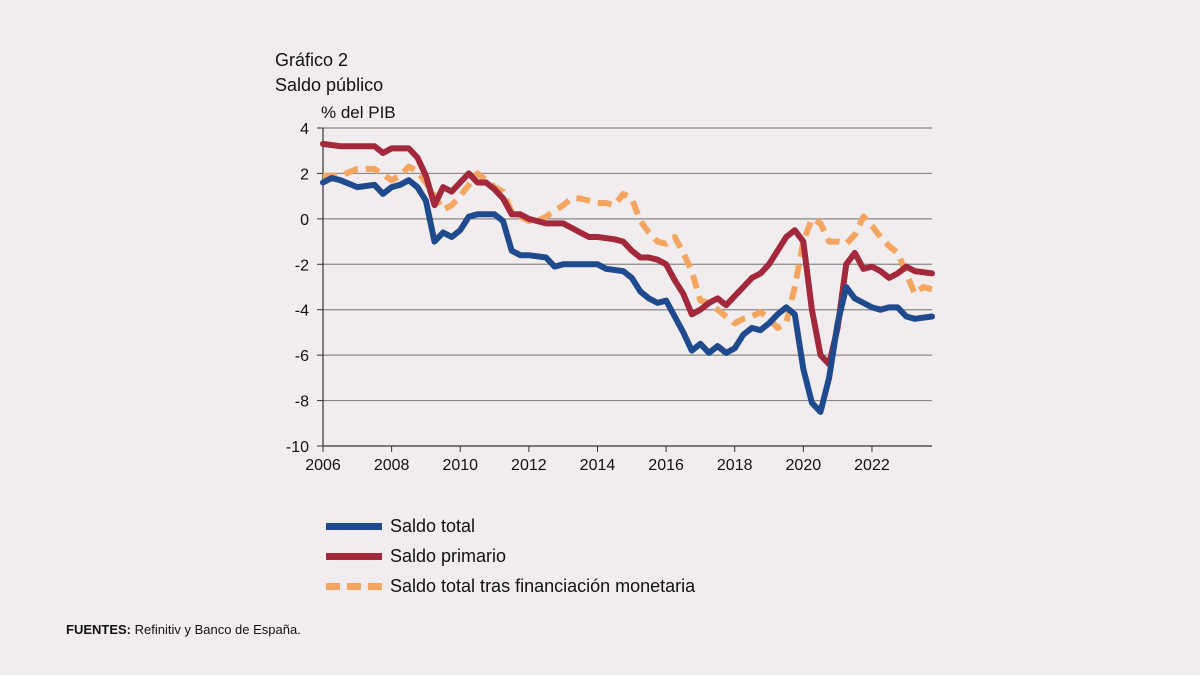 This screenshot has height=675, width=1200. Describe the element at coordinates (448, 555) in the screenshot. I see `legend-label-saldo-primario: Saldo primario` at that location.